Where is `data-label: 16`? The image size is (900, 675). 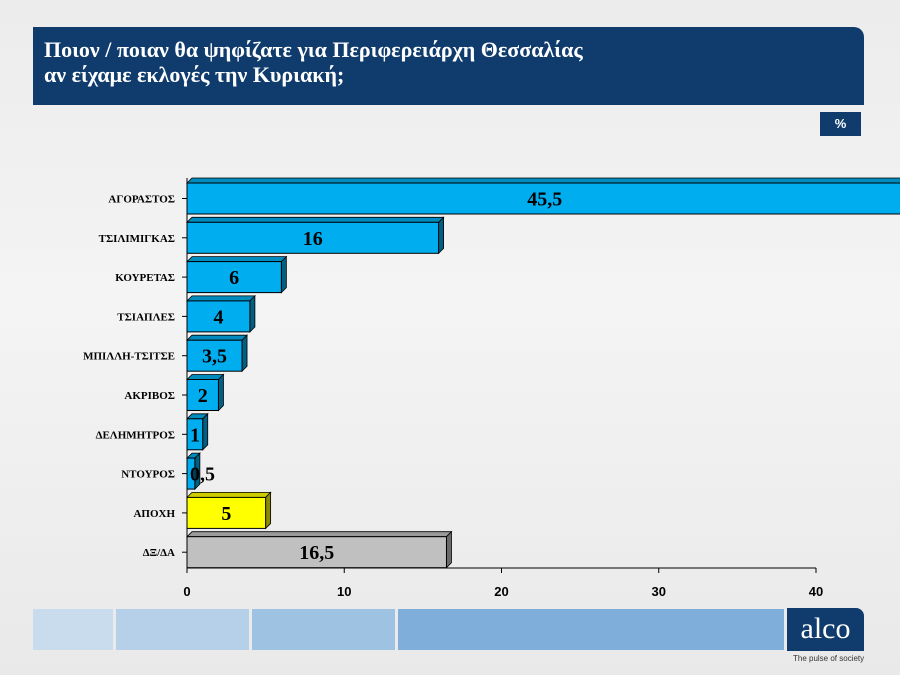 data-label: 16 is located at coordinates (313, 239).